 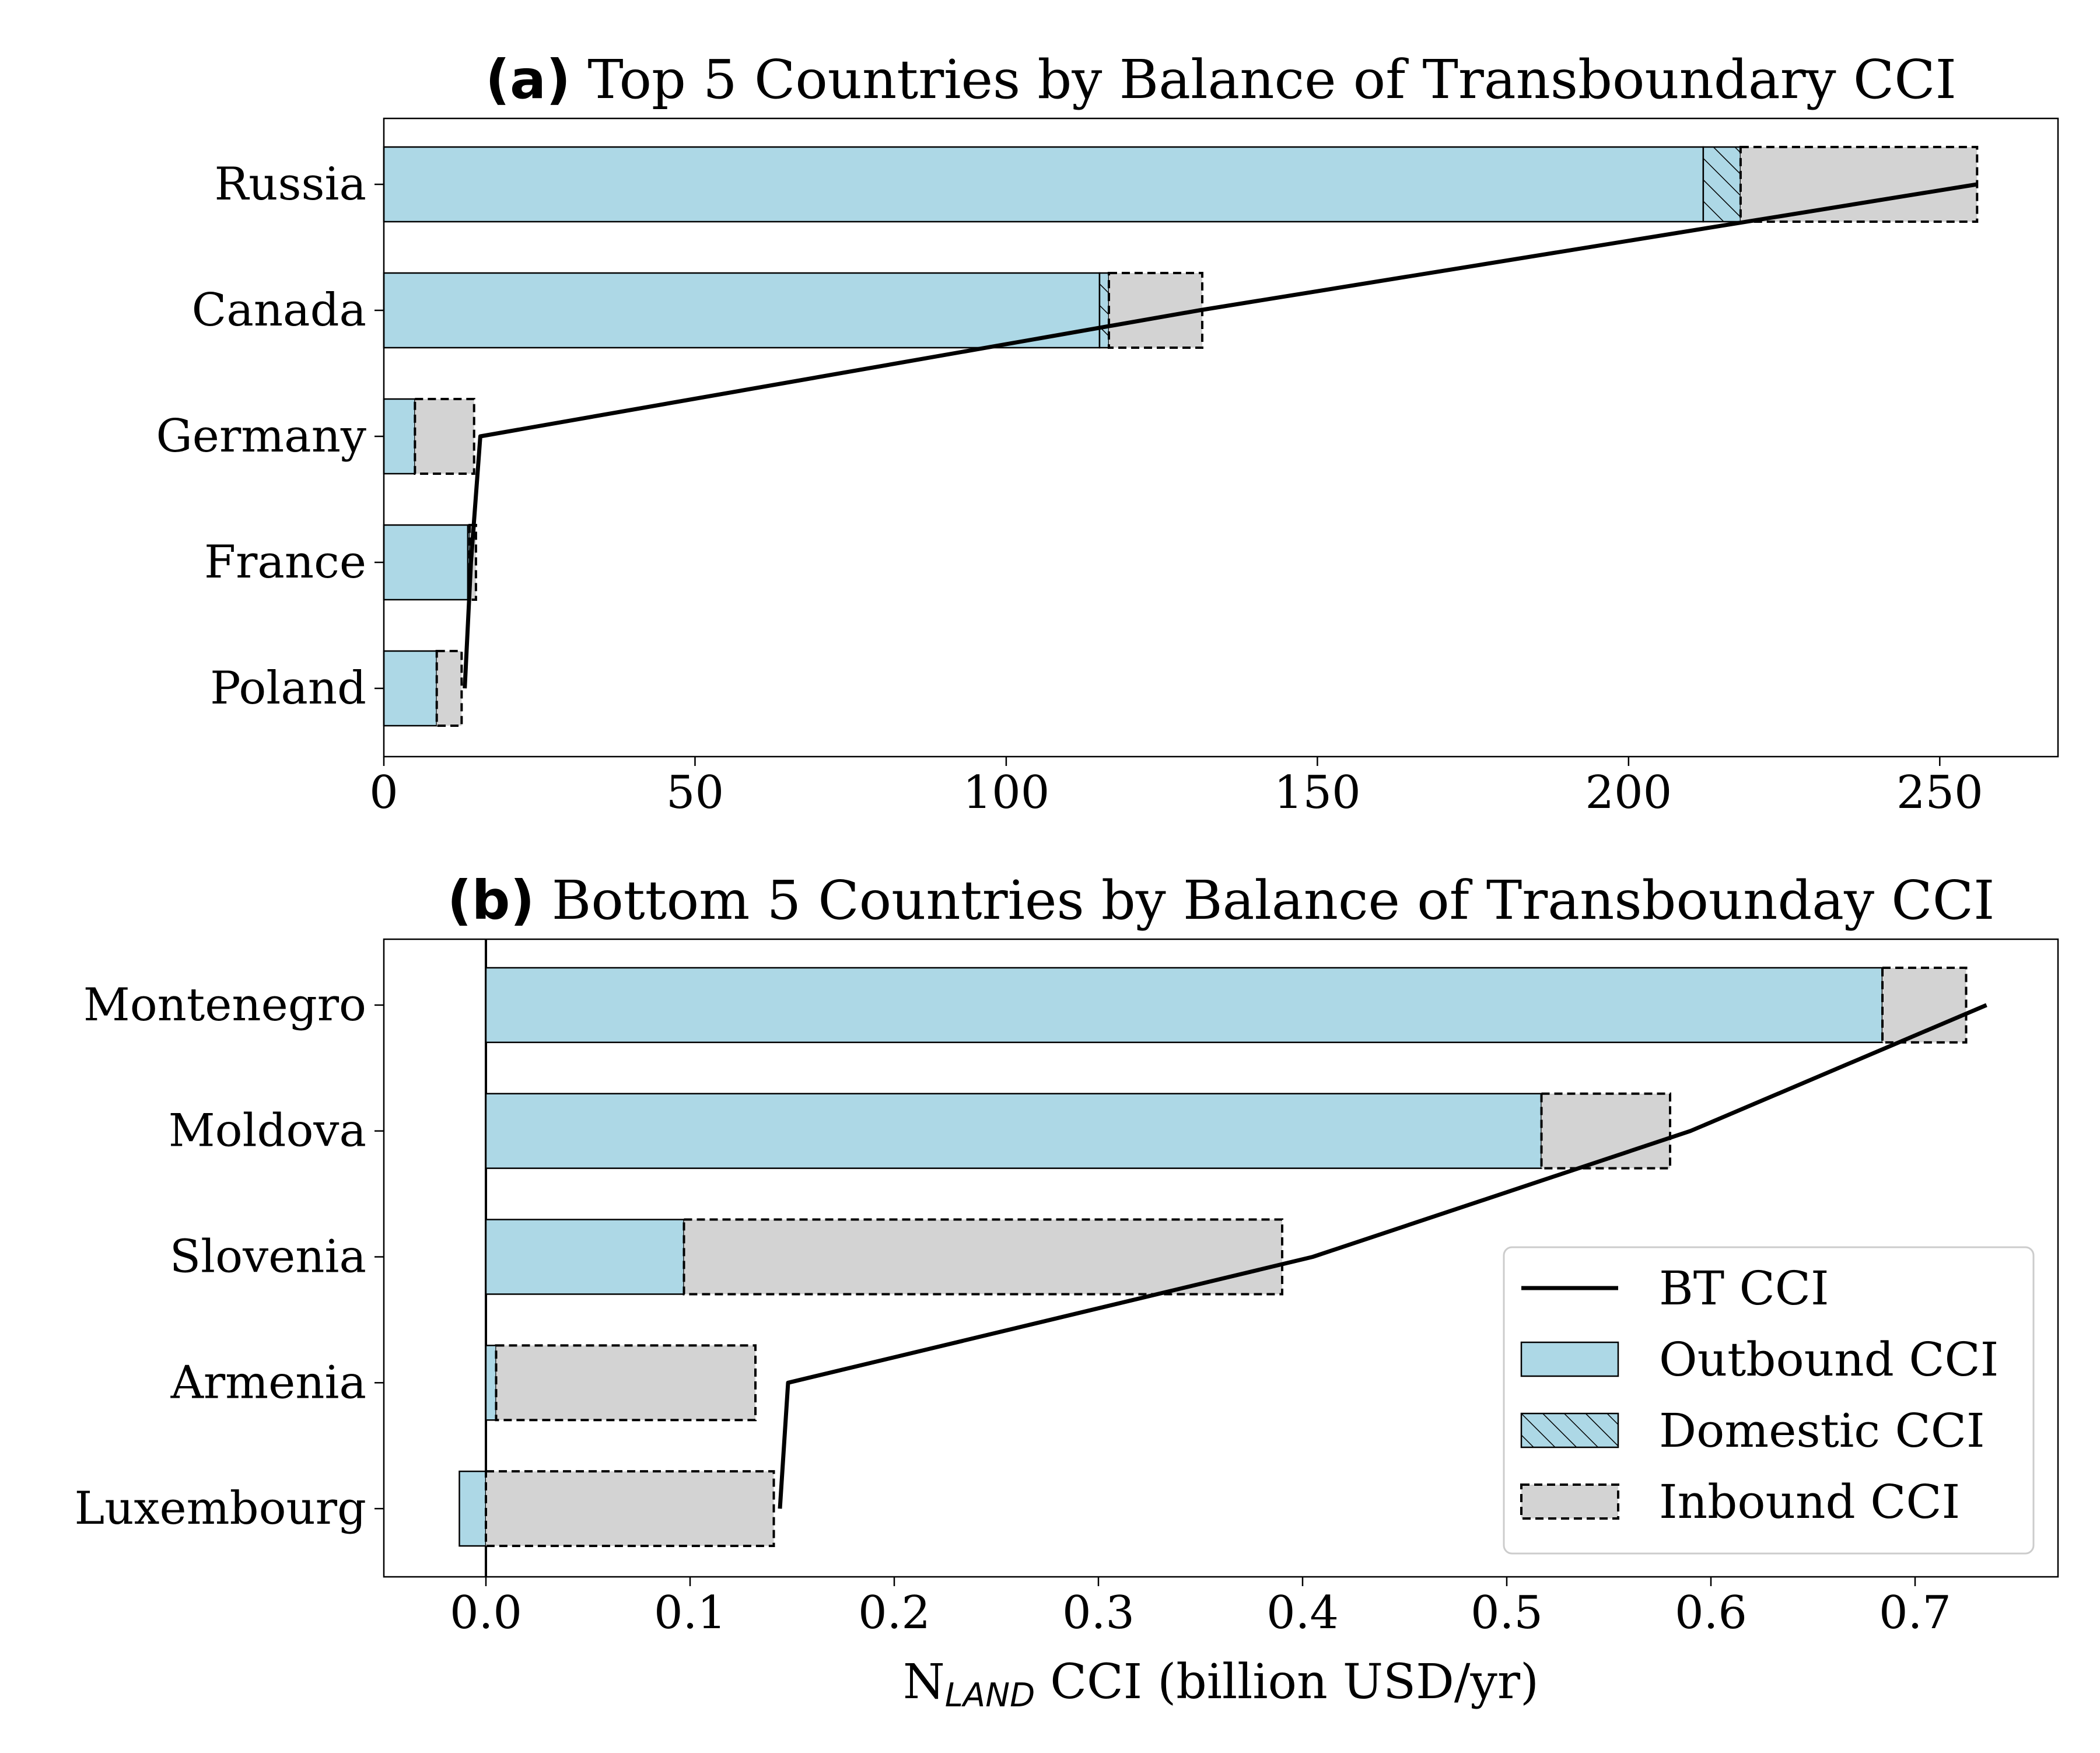 I want to click on bar-domestic-russia, so click(x=1722, y=184).